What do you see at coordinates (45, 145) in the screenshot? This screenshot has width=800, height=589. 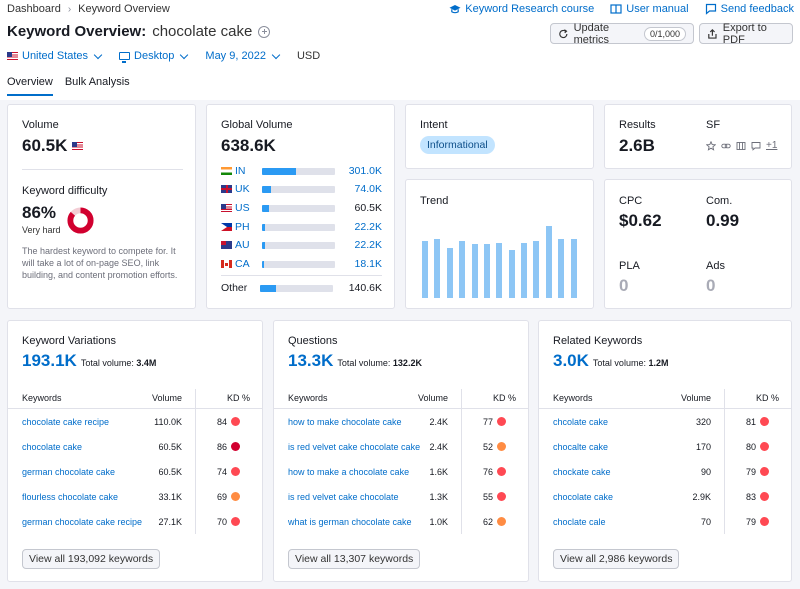 I see `volume-value: 60.5K` at bounding box center [45, 145].